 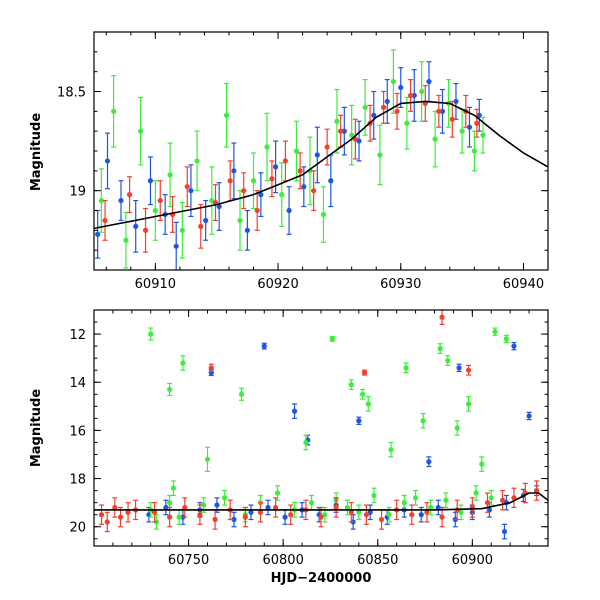 I want to click on y-tick-label: 19, so click(x=77, y=192).